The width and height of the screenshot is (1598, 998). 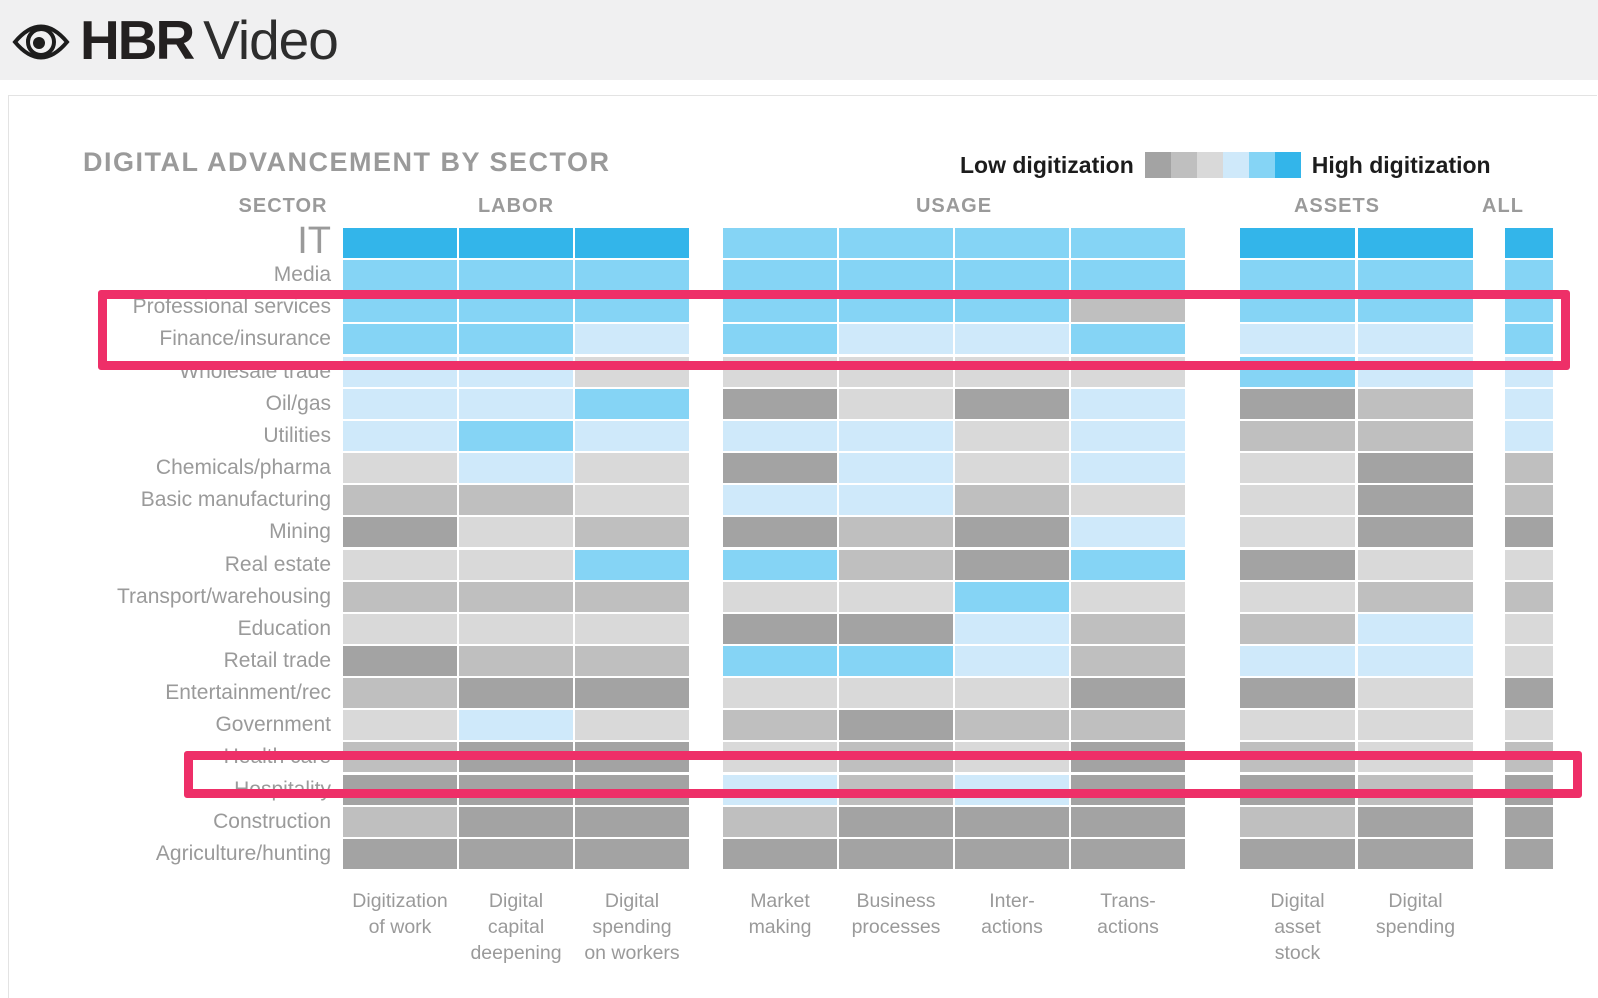 I want to click on row-label: Media, so click(x=302, y=275).